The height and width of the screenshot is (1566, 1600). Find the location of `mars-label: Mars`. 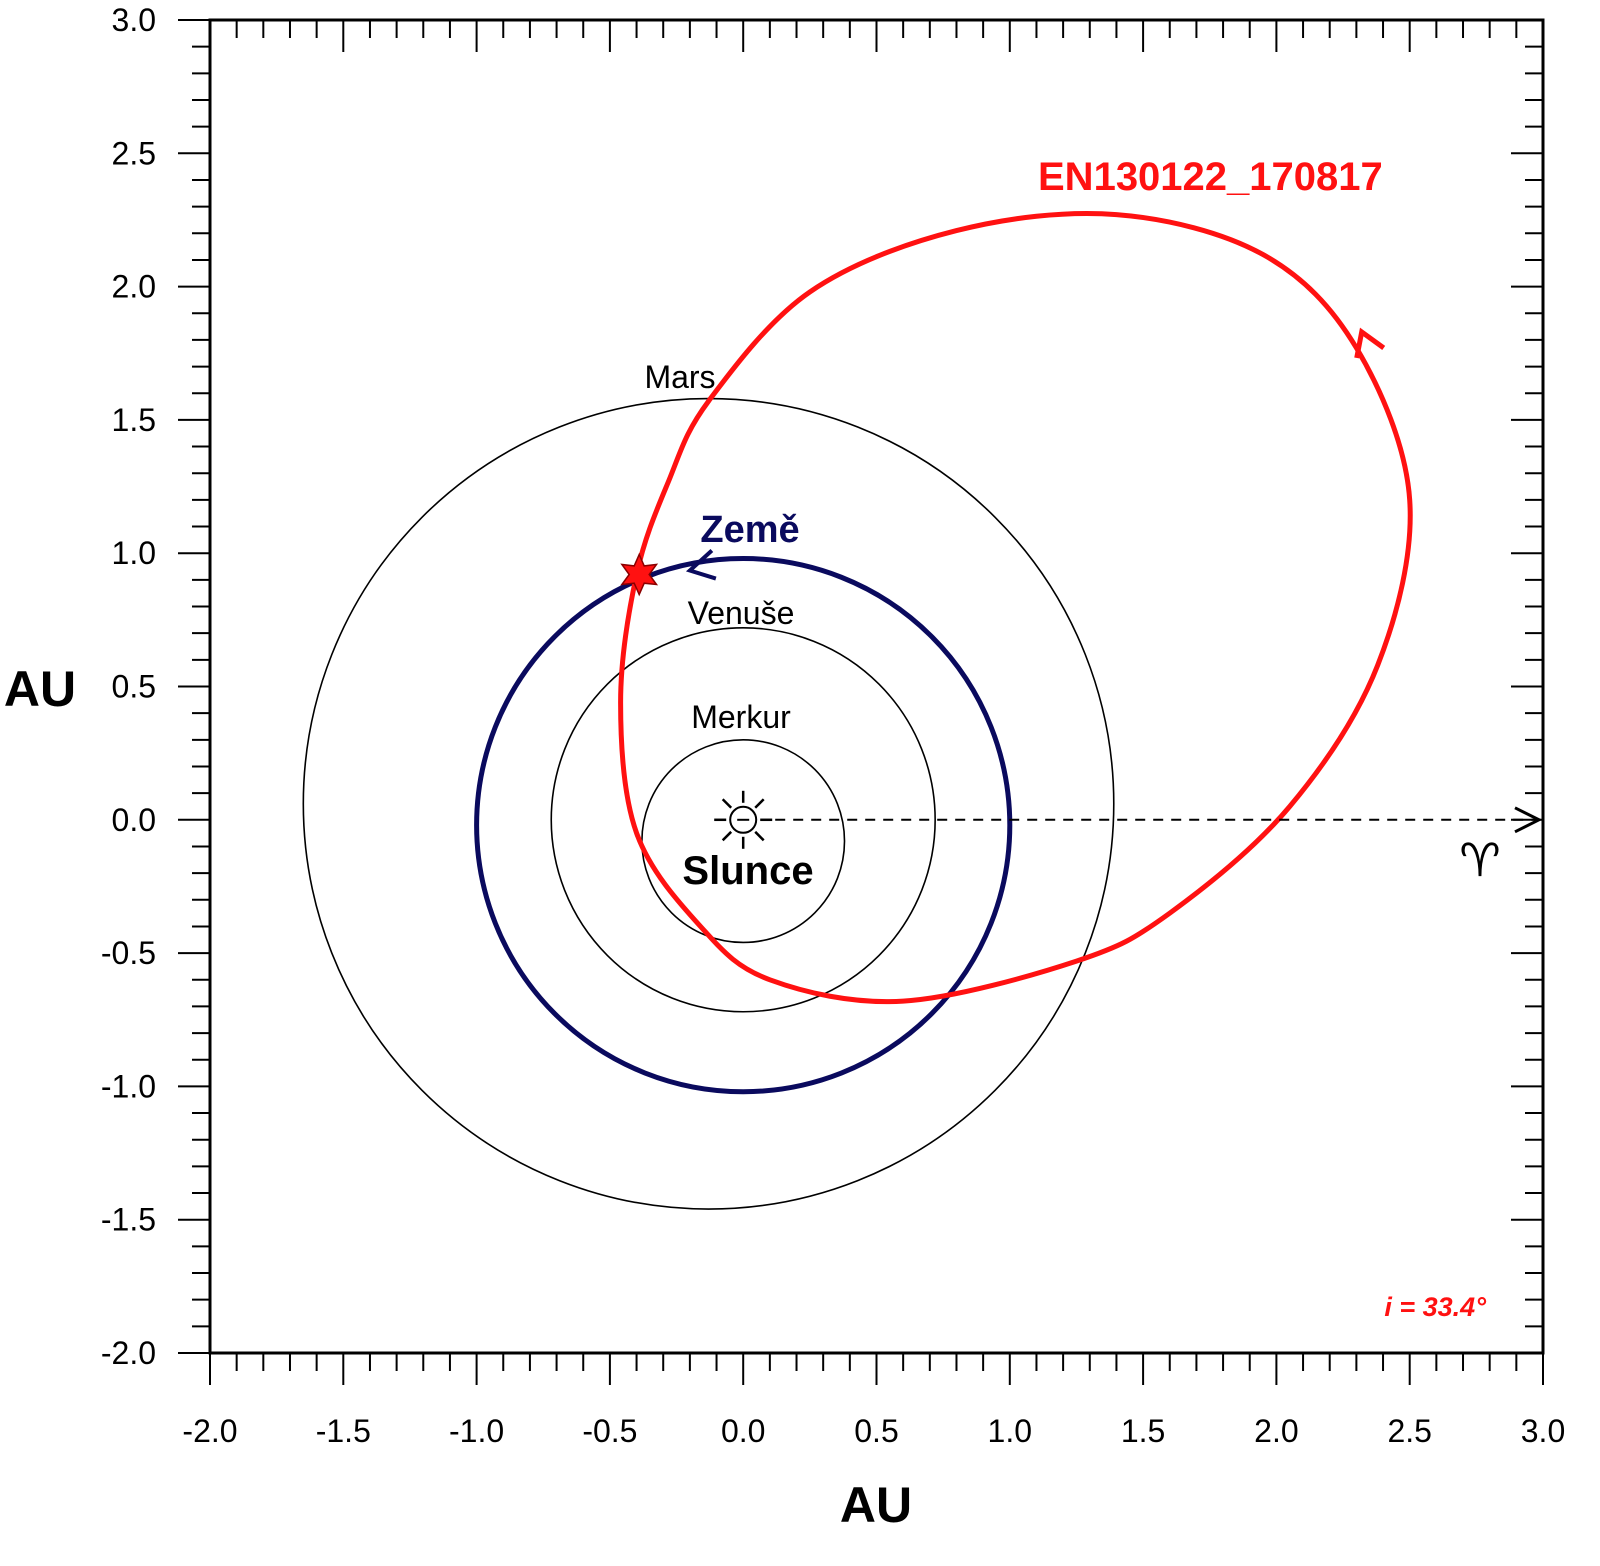

mars-label: Mars is located at coordinates (679, 377).